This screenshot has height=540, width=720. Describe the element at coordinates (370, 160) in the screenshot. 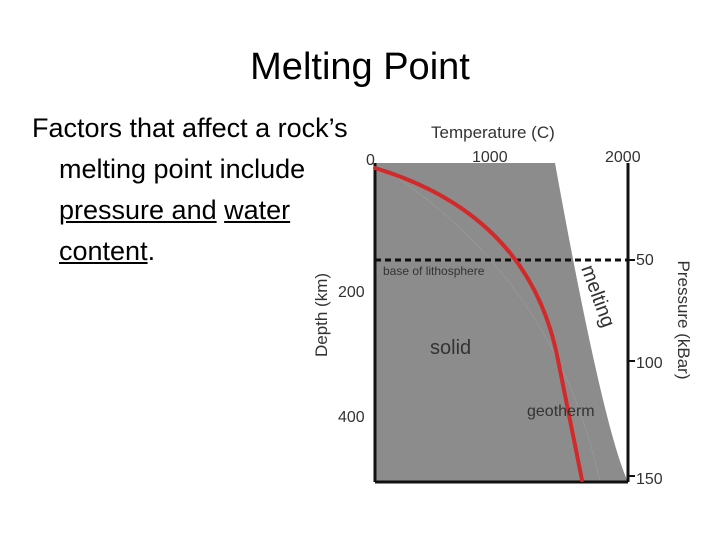

I see `top-tick-0: 0` at that location.